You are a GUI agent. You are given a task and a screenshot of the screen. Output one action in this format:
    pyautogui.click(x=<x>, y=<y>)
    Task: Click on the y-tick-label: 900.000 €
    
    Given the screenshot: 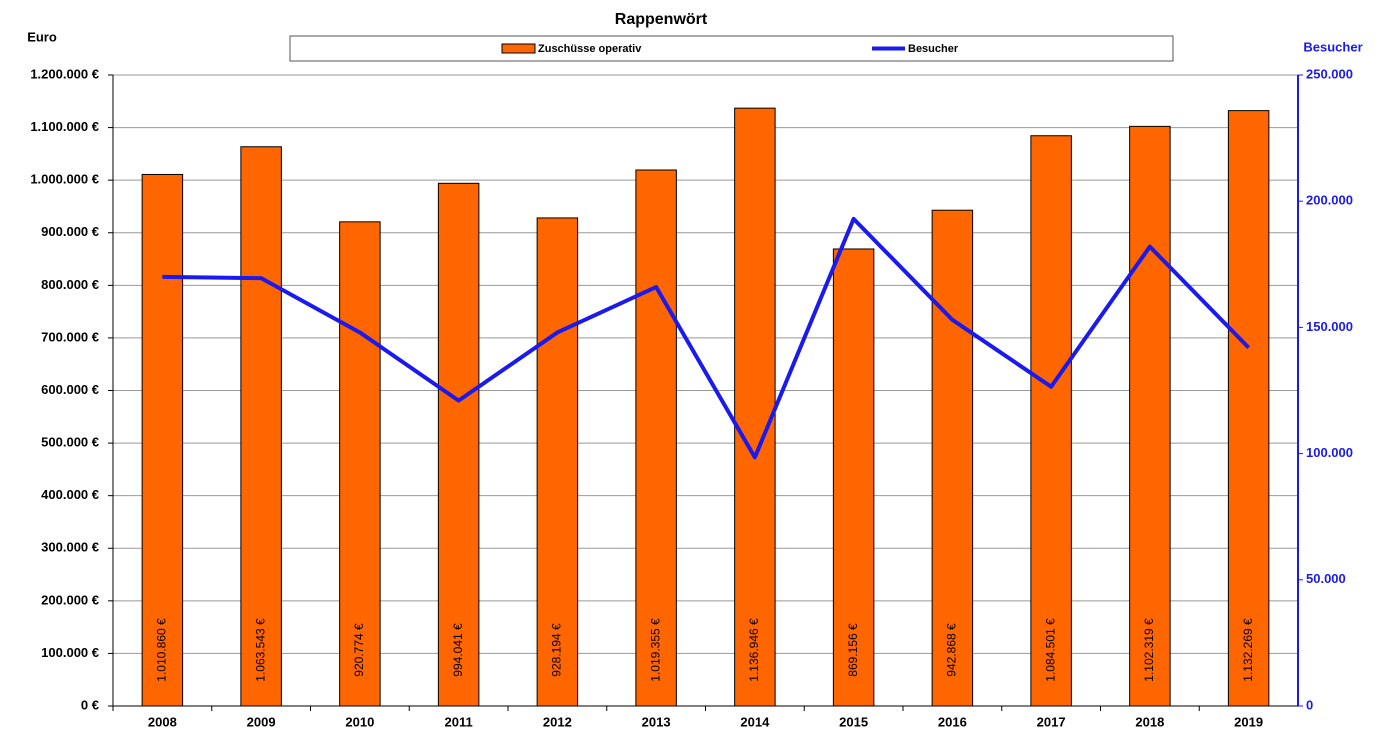 What is the action you would take?
    pyautogui.click(x=70, y=231)
    